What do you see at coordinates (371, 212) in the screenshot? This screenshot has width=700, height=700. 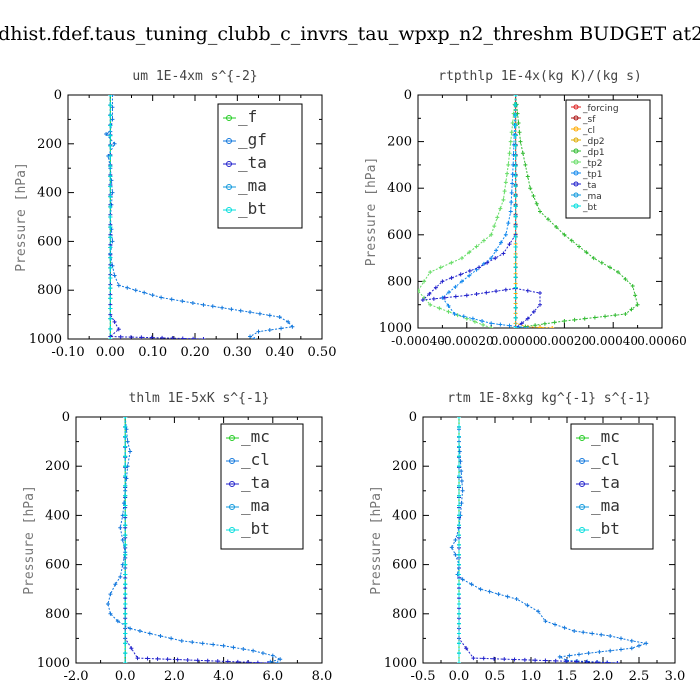 I see `y-axis-label: Pressure [hPa]` at bounding box center [371, 212].